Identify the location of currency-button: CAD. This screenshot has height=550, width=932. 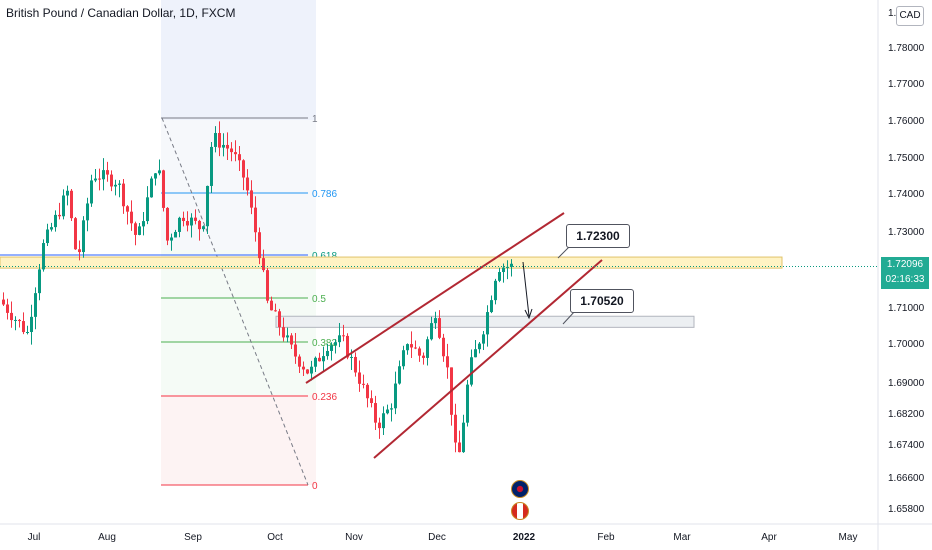
(910, 16).